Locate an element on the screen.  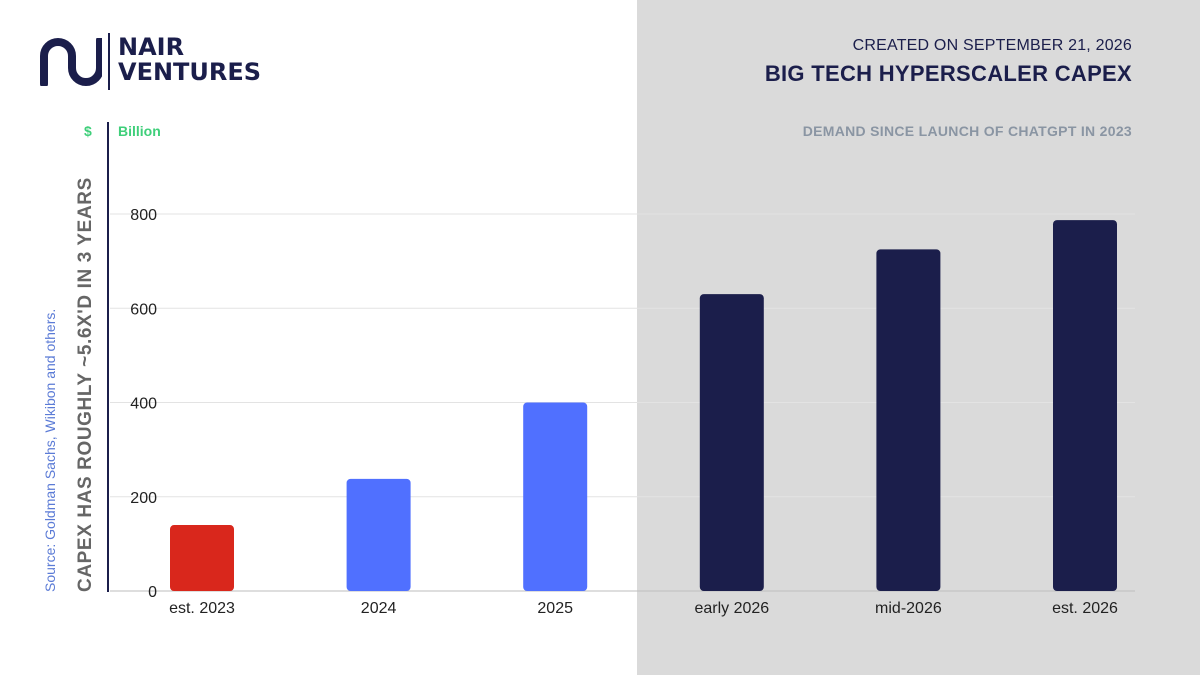
chart-title: BIG TECH HYPERSCALER CAPEX is located at coordinates (948, 73).